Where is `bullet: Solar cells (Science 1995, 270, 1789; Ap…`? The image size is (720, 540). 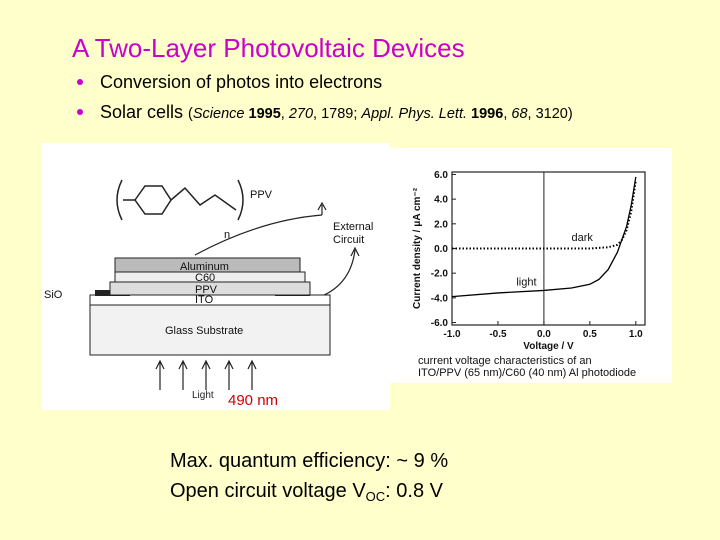 bullet: Solar cells (Science 1995, 270, 1789; Ap… is located at coordinates (336, 112).